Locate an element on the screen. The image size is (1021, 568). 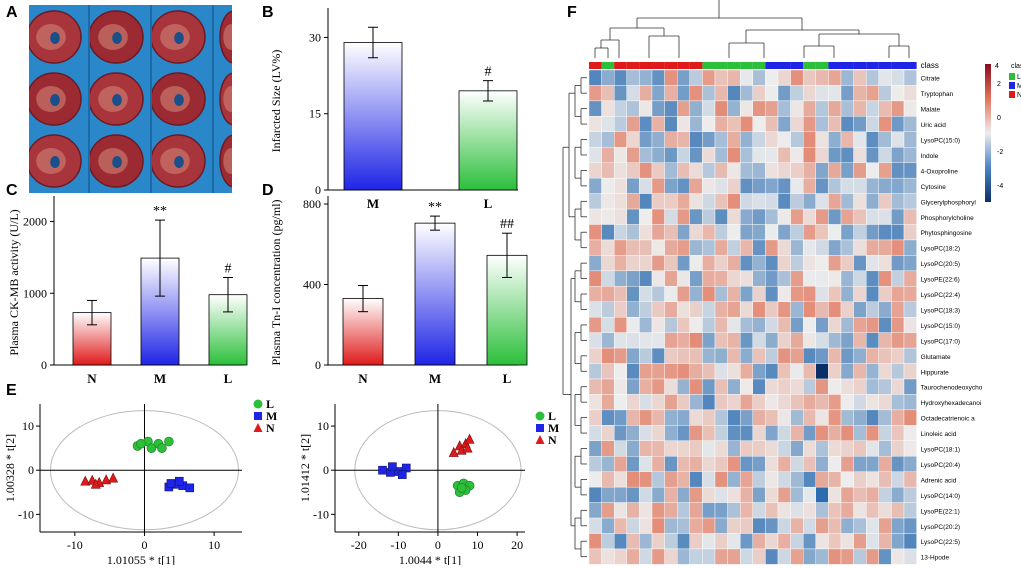
y-axis-label: Plasma CK-MB activity (U/L) is located at coordinates (14, 282).